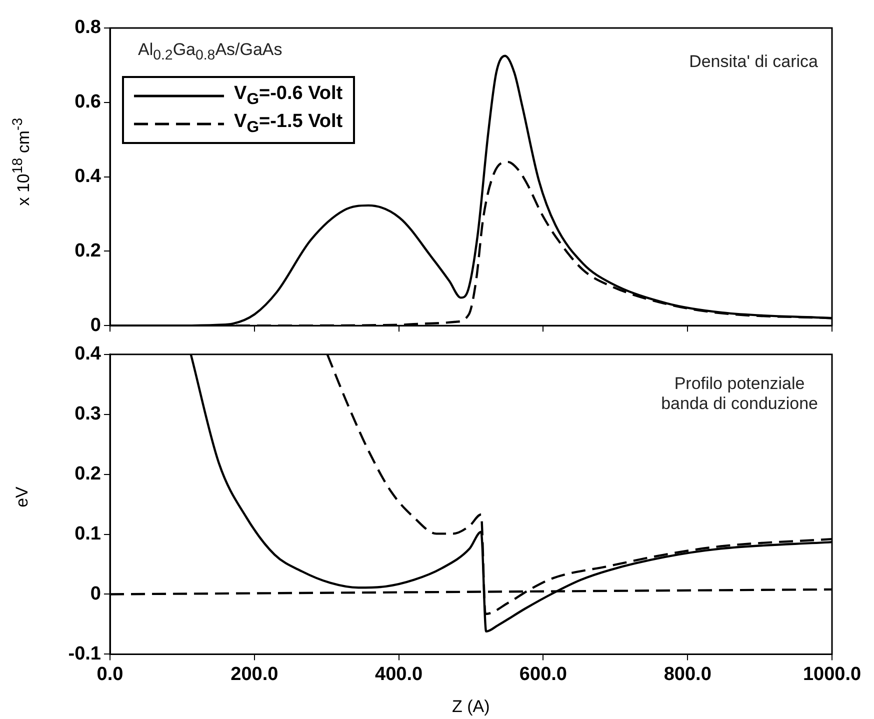  I want to click on x-tick-label: 0.0, so click(110, 674).